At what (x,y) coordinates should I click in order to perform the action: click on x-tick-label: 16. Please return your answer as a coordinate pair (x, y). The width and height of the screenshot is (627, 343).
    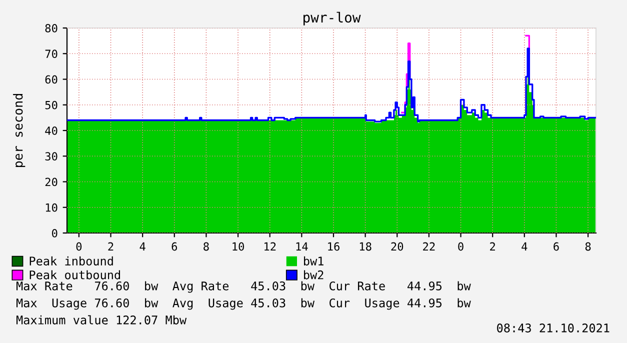
    Looking at the image, I should click on (334, 246).